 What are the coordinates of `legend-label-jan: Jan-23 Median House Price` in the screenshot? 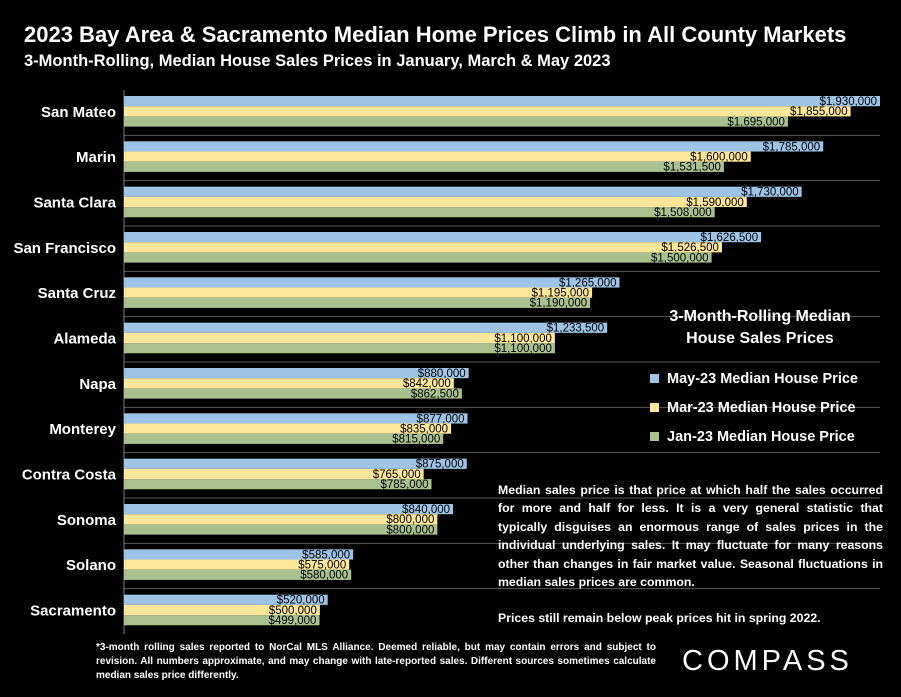 It's located at (761, 436).